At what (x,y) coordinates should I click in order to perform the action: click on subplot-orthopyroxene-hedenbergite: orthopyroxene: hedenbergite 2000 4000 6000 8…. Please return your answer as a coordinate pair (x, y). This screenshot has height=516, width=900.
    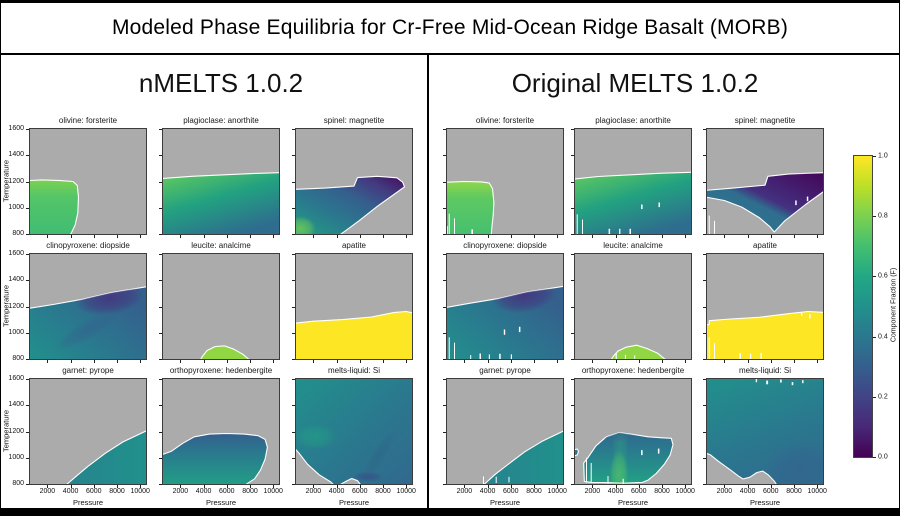
    Looking at the image, I should click on (633, 436).